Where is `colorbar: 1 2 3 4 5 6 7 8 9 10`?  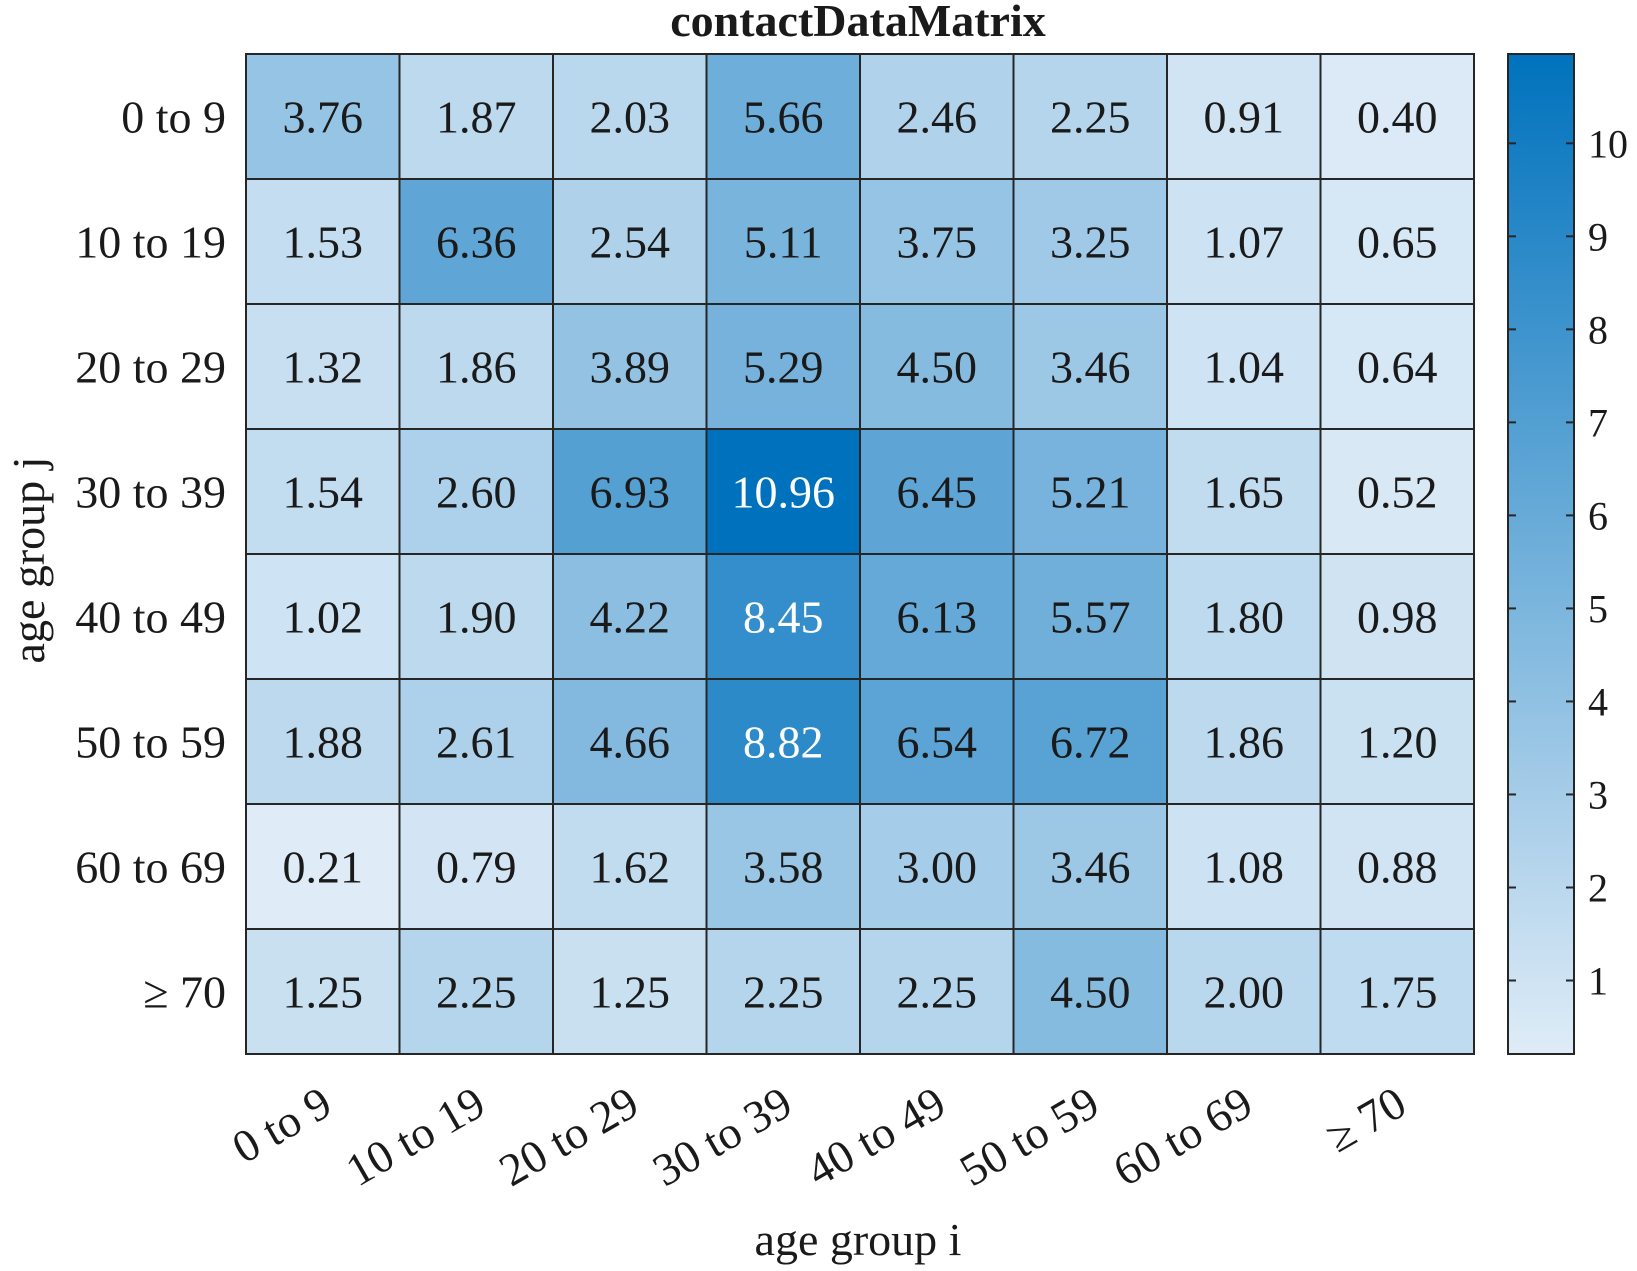
colorbar: 1 2 3 4 5 6 7 8 9 10 is located at coordinates (1567, 554).